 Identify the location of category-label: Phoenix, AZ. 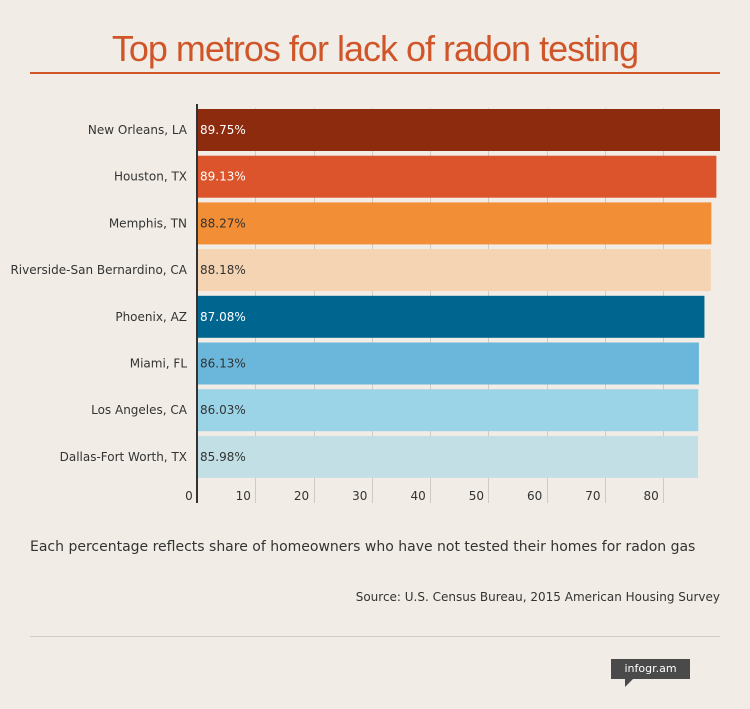
(151, 317).